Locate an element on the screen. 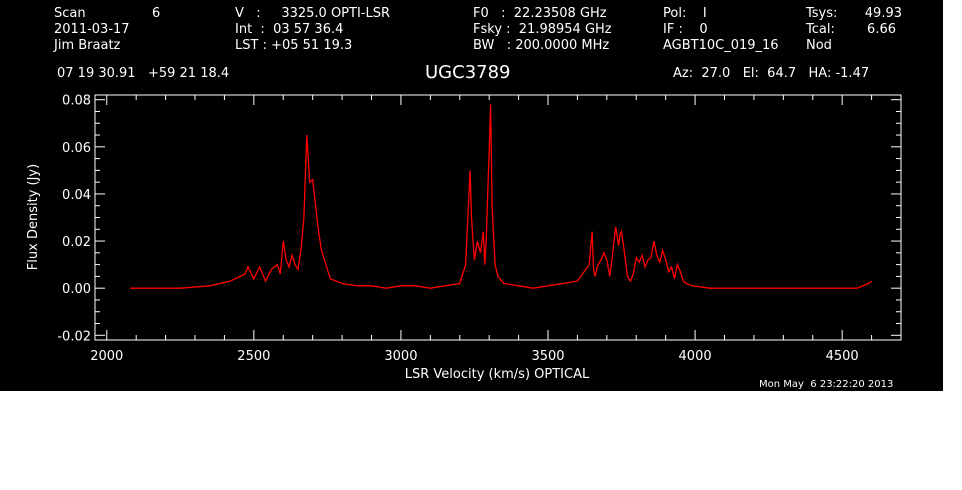 This screenshot has height=490, width=962. polarization-line: Pol: I is located at coordinates (685, 13).